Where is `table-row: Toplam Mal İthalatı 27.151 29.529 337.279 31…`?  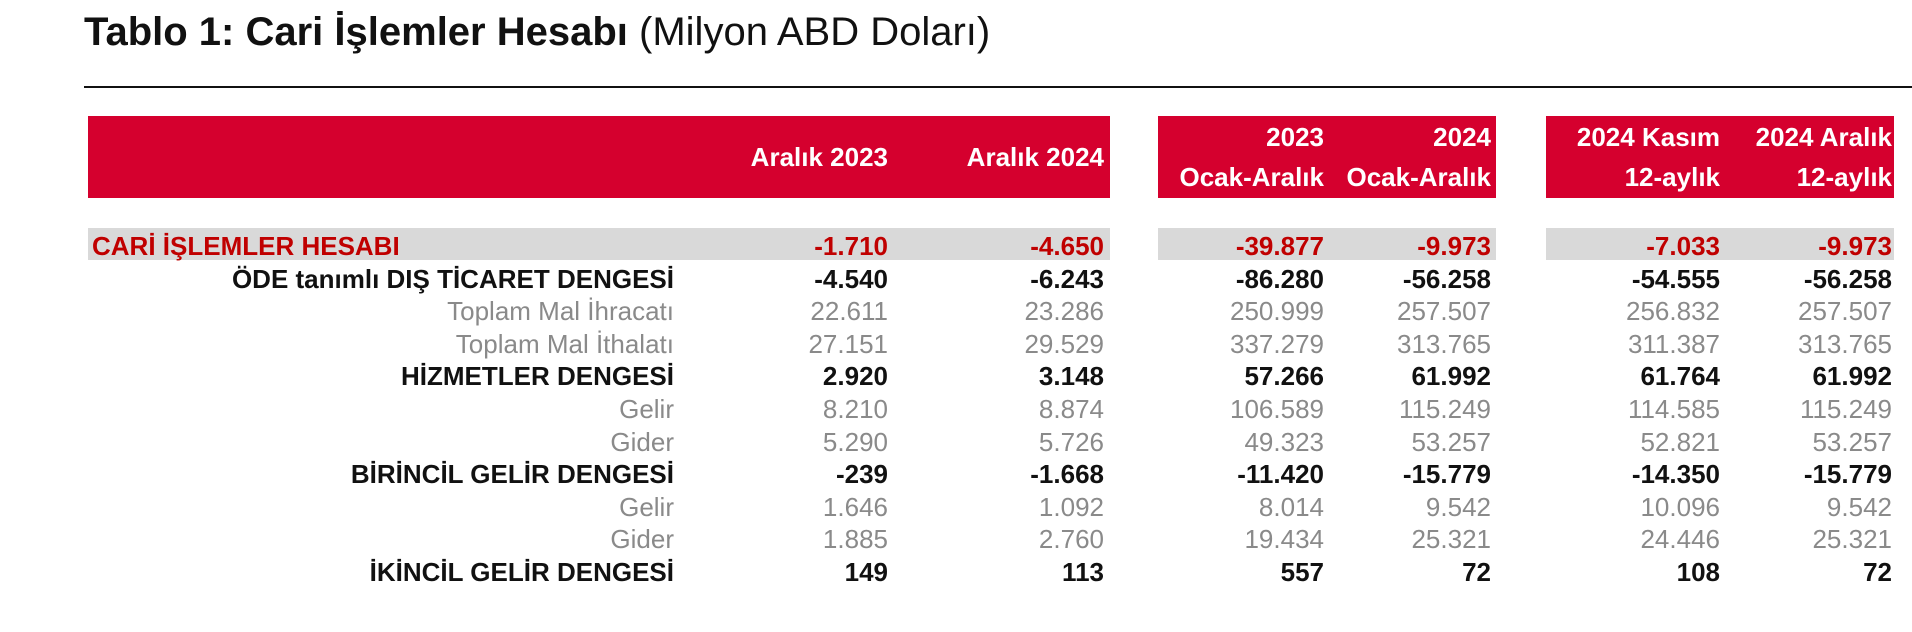
table-row: Toplam Mal İthalatı 27.151 29.529 337.279 31… is located at coordinates (956, 344).